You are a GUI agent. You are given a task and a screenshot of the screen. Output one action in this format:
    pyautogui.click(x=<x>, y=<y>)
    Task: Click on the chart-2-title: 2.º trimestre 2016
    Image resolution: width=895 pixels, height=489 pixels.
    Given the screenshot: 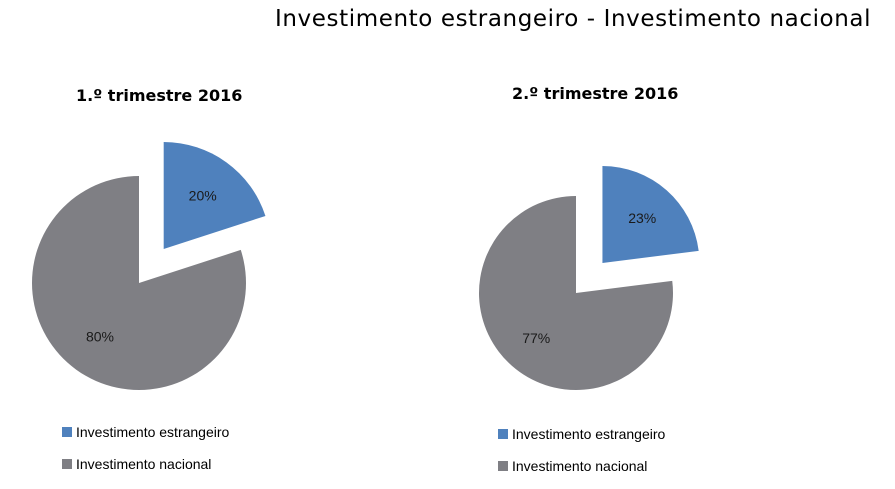 What is the action you would take?
    pyautogui.click(x=595, y=93)
    